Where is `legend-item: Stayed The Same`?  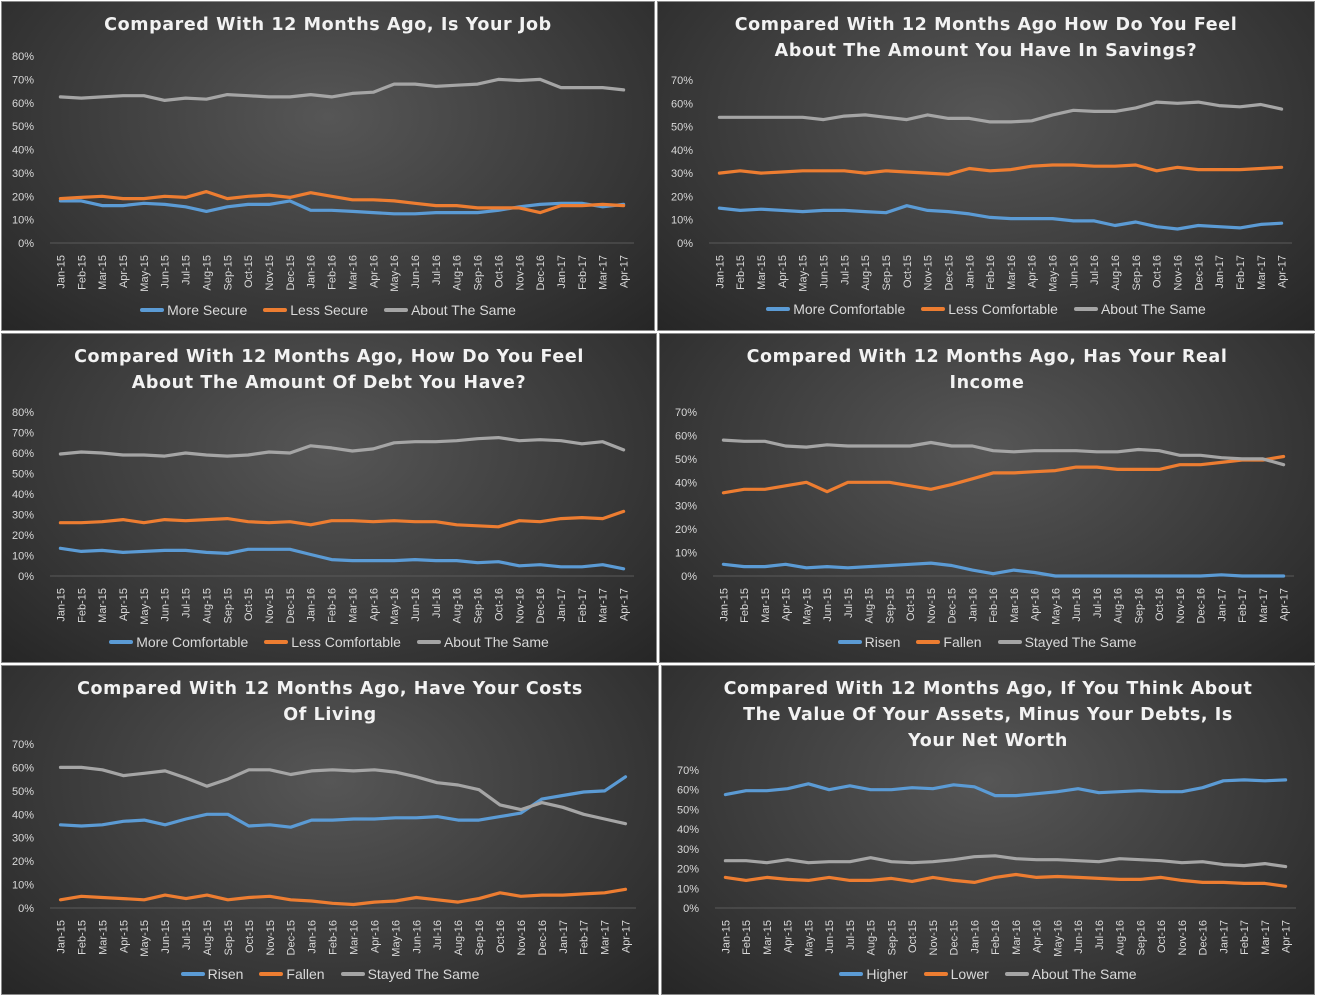 legend-item: Stayed The Same is located at coordinates (1066, 642).